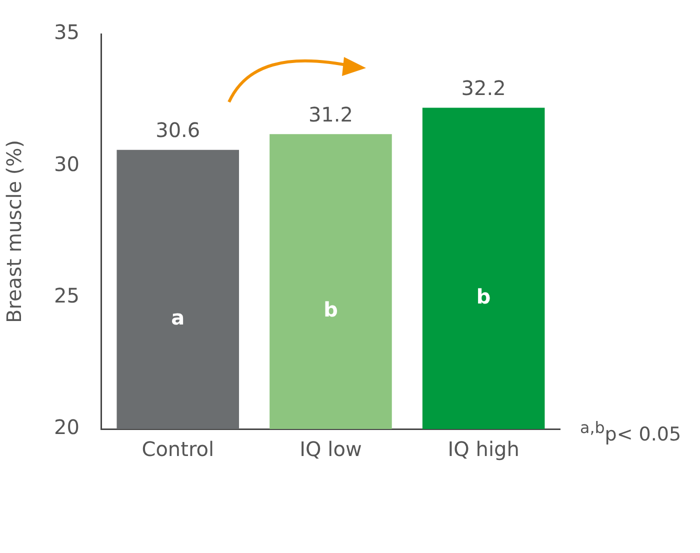 The height and width of the screenshot is (553, 700). Describe the element at coordinates (67, 427) in the screenshot. I see `y-tick-label: 20` at that location.